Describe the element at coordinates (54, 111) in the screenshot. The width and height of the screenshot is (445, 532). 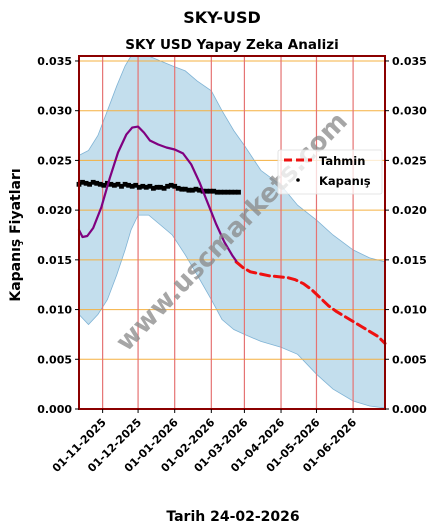
I see `y-tick-label-left-6: 0.030` at that location.